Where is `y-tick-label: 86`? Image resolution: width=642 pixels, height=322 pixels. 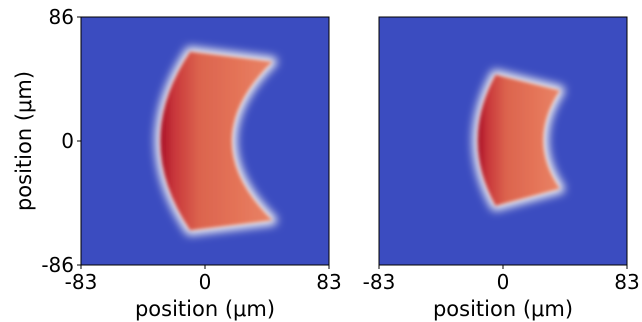 y-tick-label: 86 is located at coordinates (61, 17).